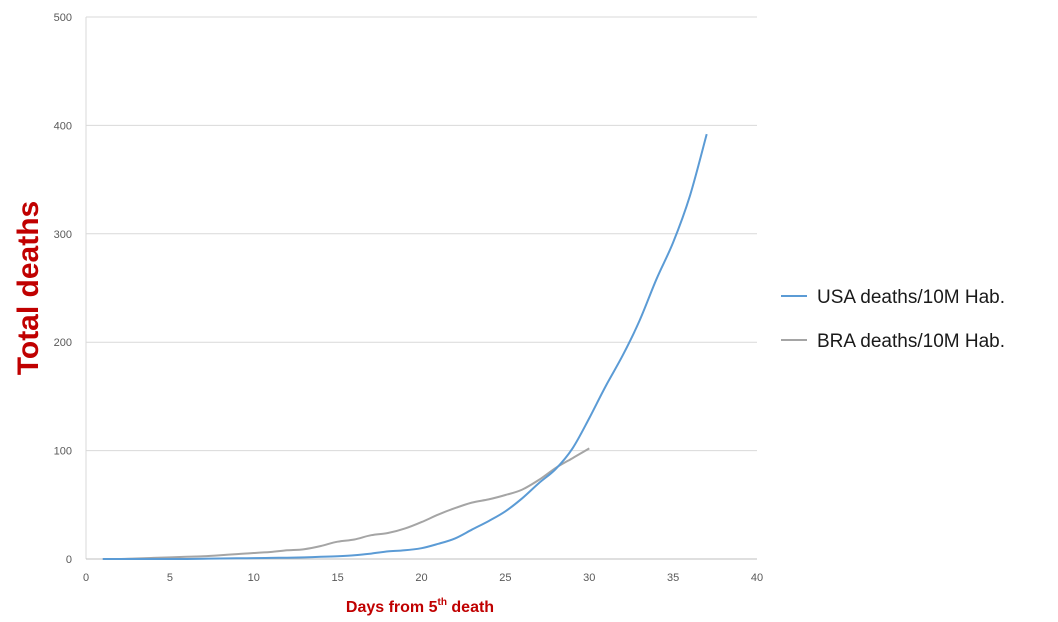 Image resolution: width=1058 pixels, height=622 pixels. I want to click on x-axis-label-superscript: th, so click(442, 602).